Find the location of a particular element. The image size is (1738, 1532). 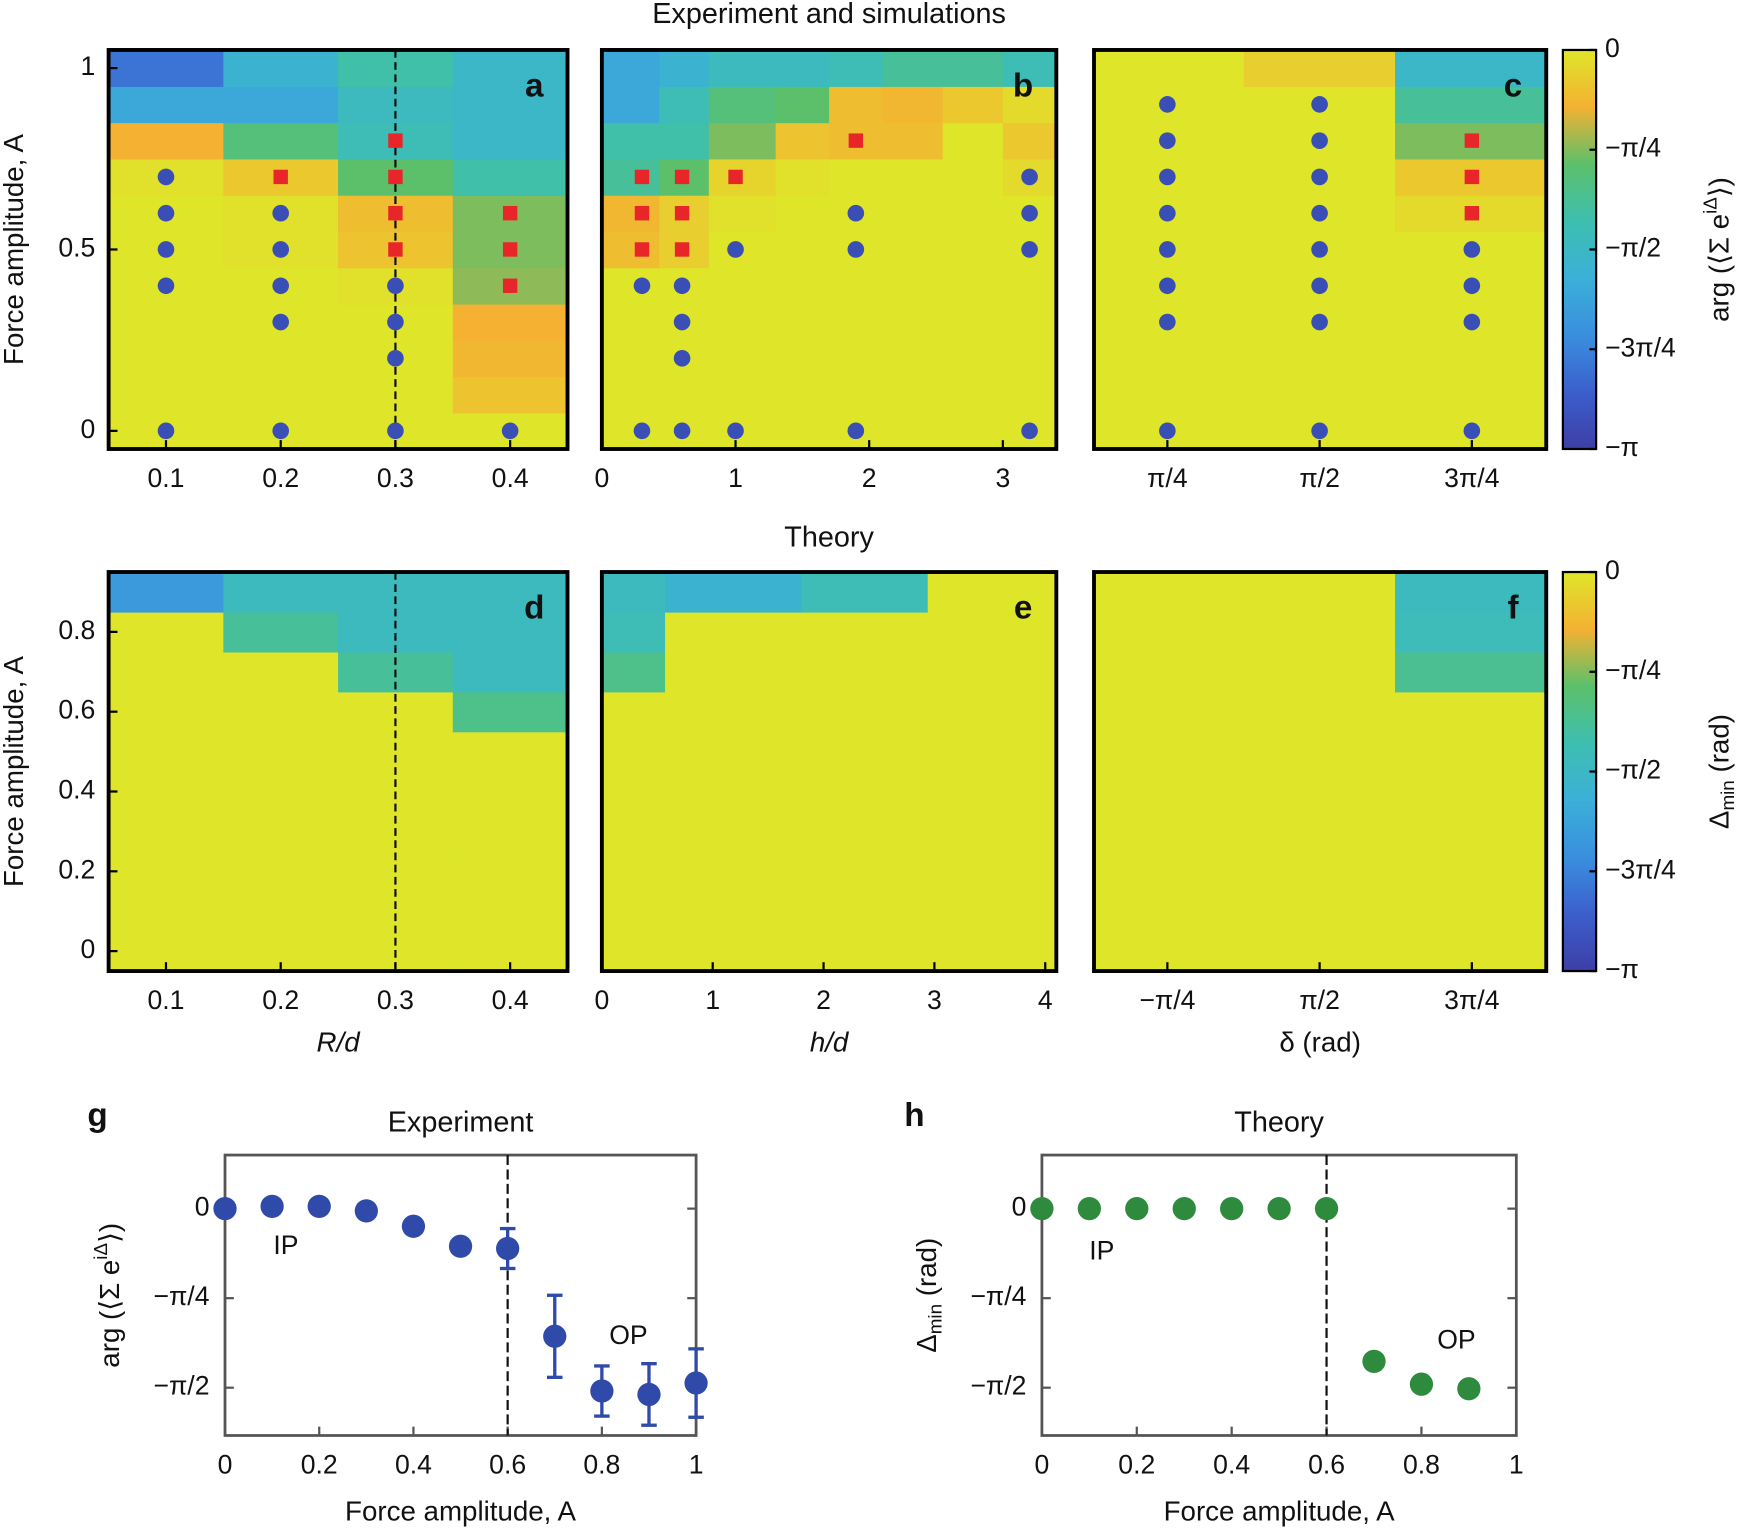

panel-letter: c is located at coordinates (1513, 85).